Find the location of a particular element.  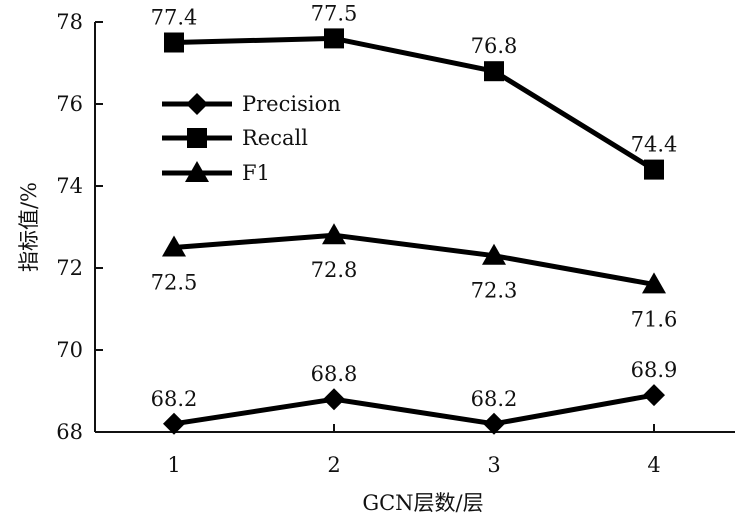

chart-legend: Precision Recall F1 is located at coordinates (251, 138).